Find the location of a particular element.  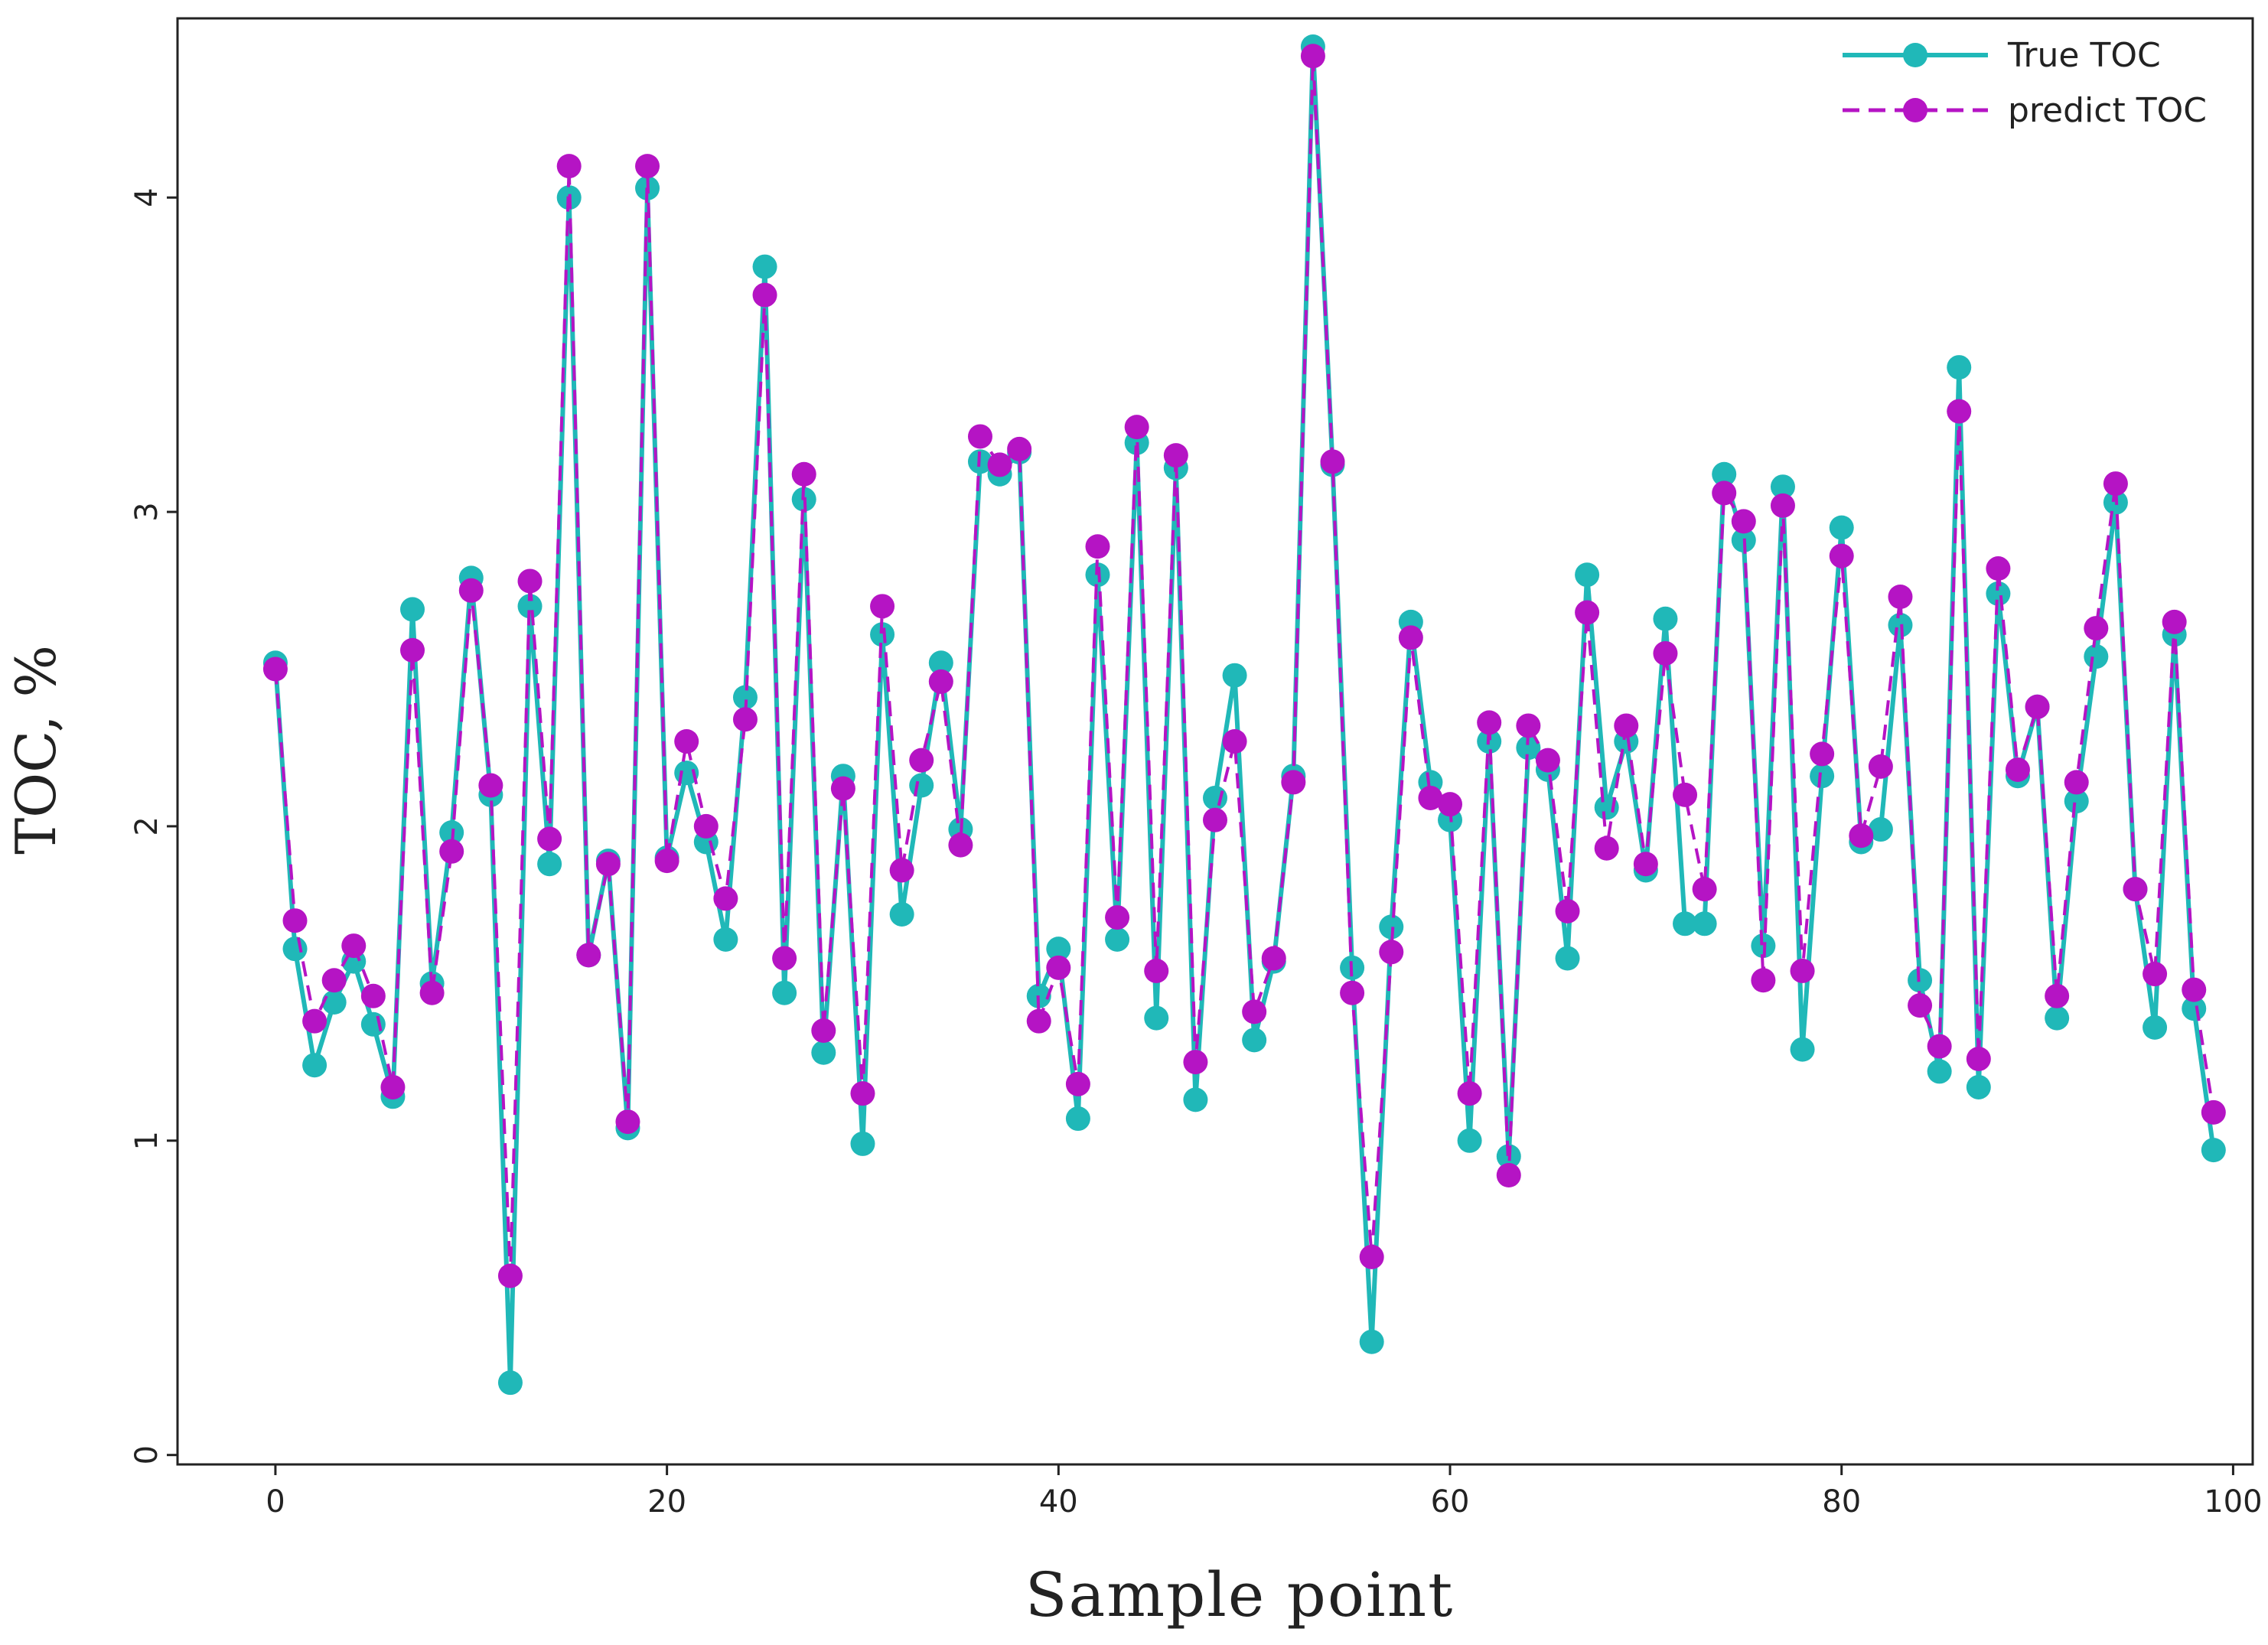

y-axis-title: TOC, % is located at coordinates (36, 750).